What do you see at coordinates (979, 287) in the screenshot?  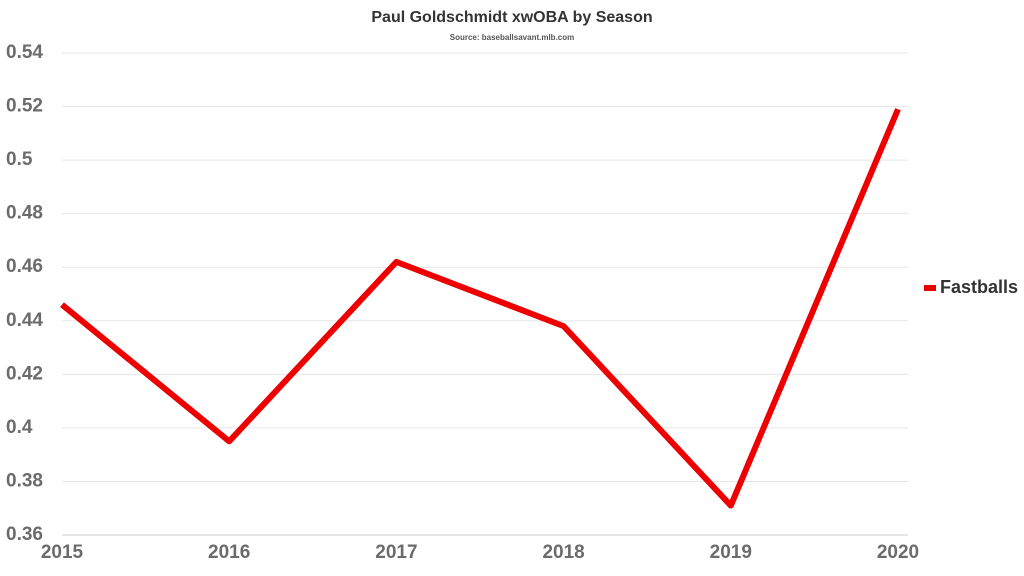 I see `legend-label: Fastballs` at bounding box center [979, 287].